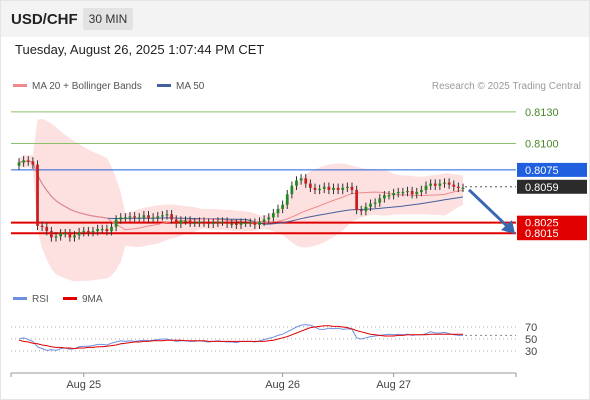 Image resolution: width=590 pixels, height=400 pixels. Describe the element at coordinates (531, 352) in the screenshot. I see `rsi-tick-label: 30` at that location.